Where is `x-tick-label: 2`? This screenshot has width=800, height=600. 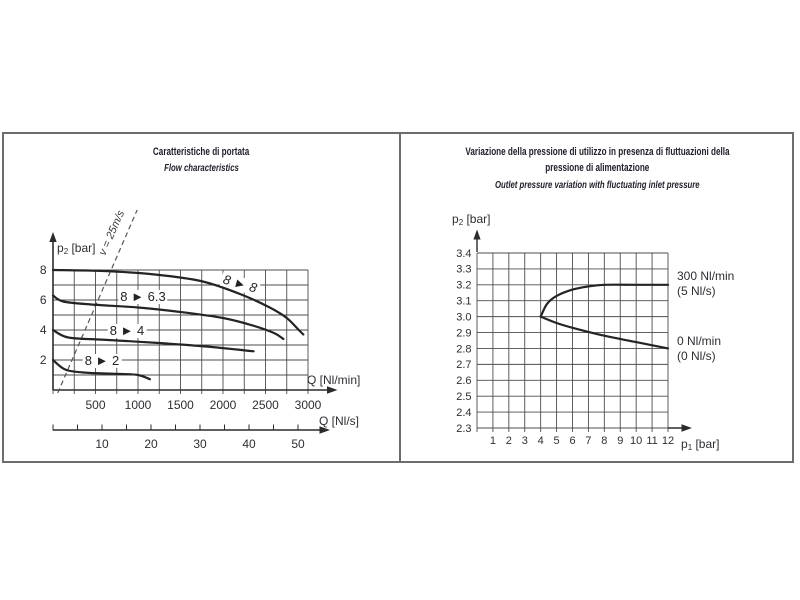
x-tick-label: 2 is located at coordinates (509, 441).